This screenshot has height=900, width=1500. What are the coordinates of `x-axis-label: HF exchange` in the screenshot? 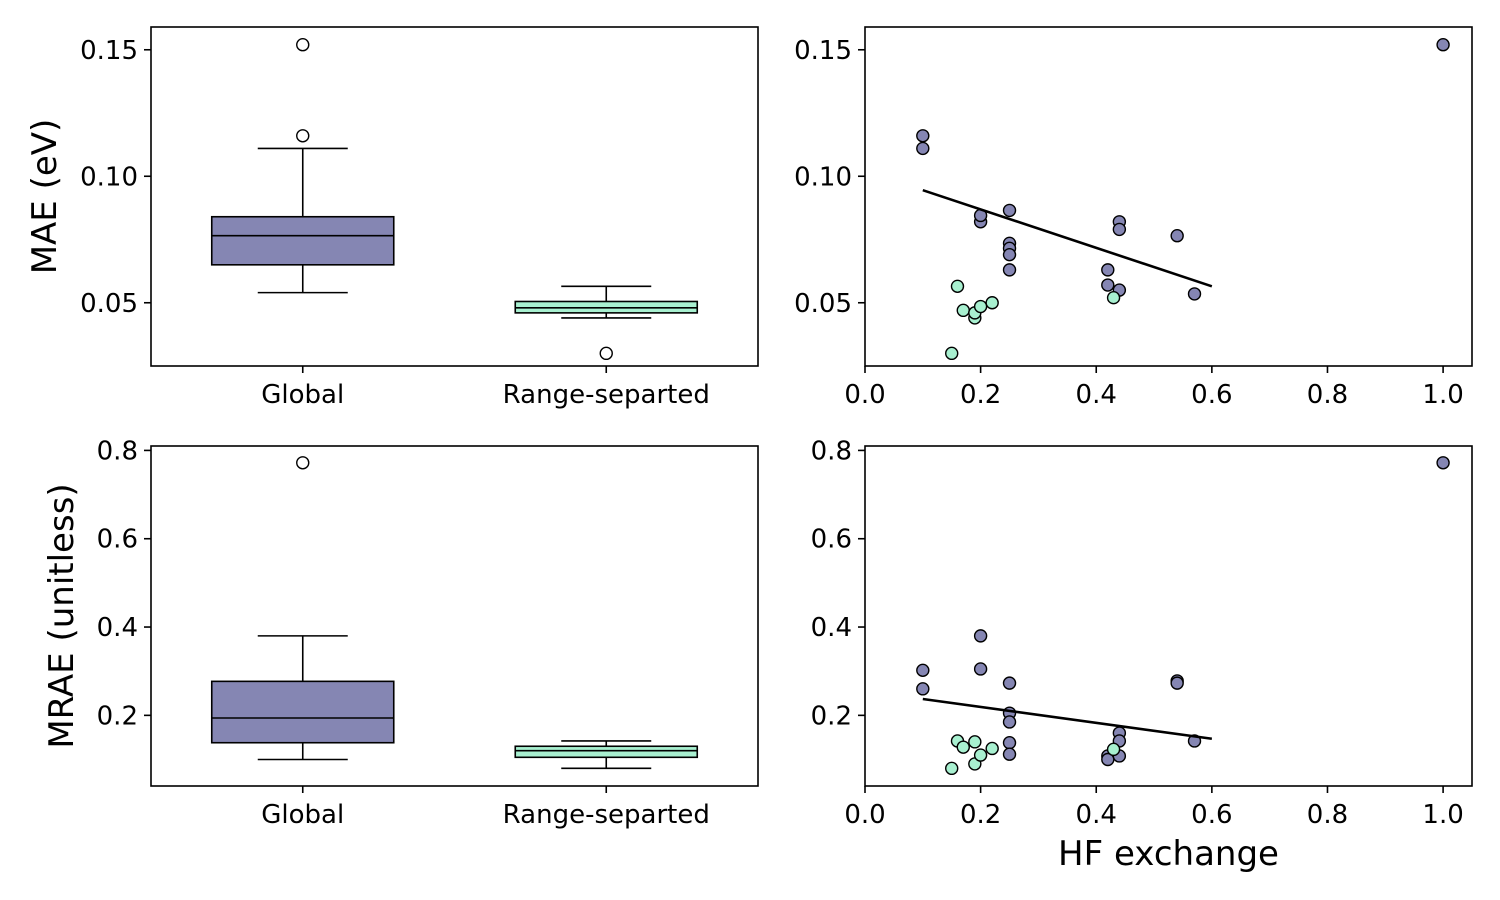 It's located at (1168, 854).